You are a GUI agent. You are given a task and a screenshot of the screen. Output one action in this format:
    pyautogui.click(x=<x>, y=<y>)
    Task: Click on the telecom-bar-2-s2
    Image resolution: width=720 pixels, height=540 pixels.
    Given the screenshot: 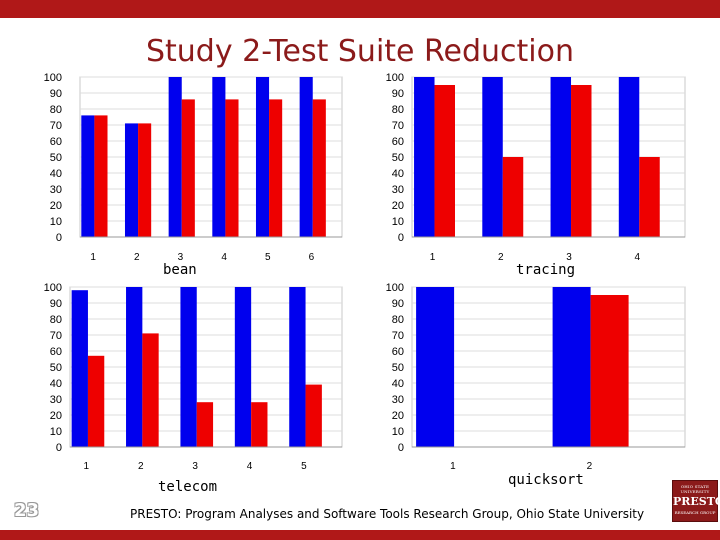 What is the action you would take?
    pyautogui.click(x=150, y=390)
    